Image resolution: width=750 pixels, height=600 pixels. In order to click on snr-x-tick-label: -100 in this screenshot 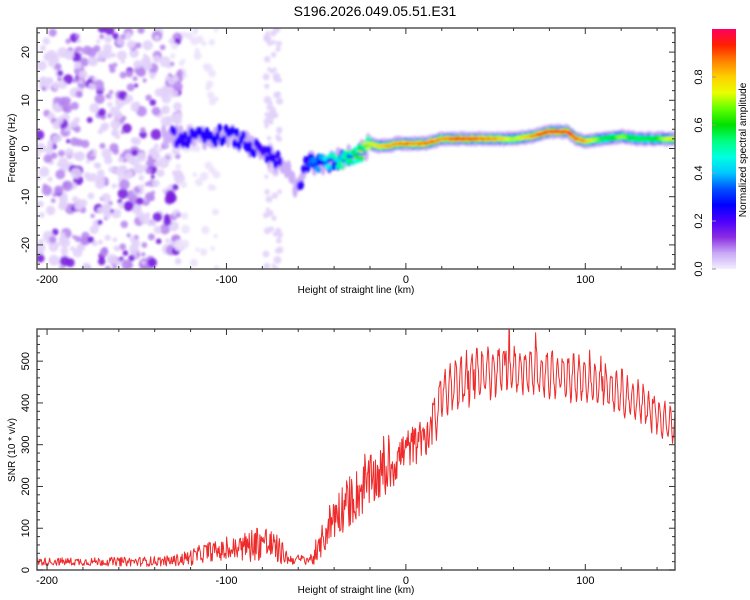, I will do `click(226, 581)`.